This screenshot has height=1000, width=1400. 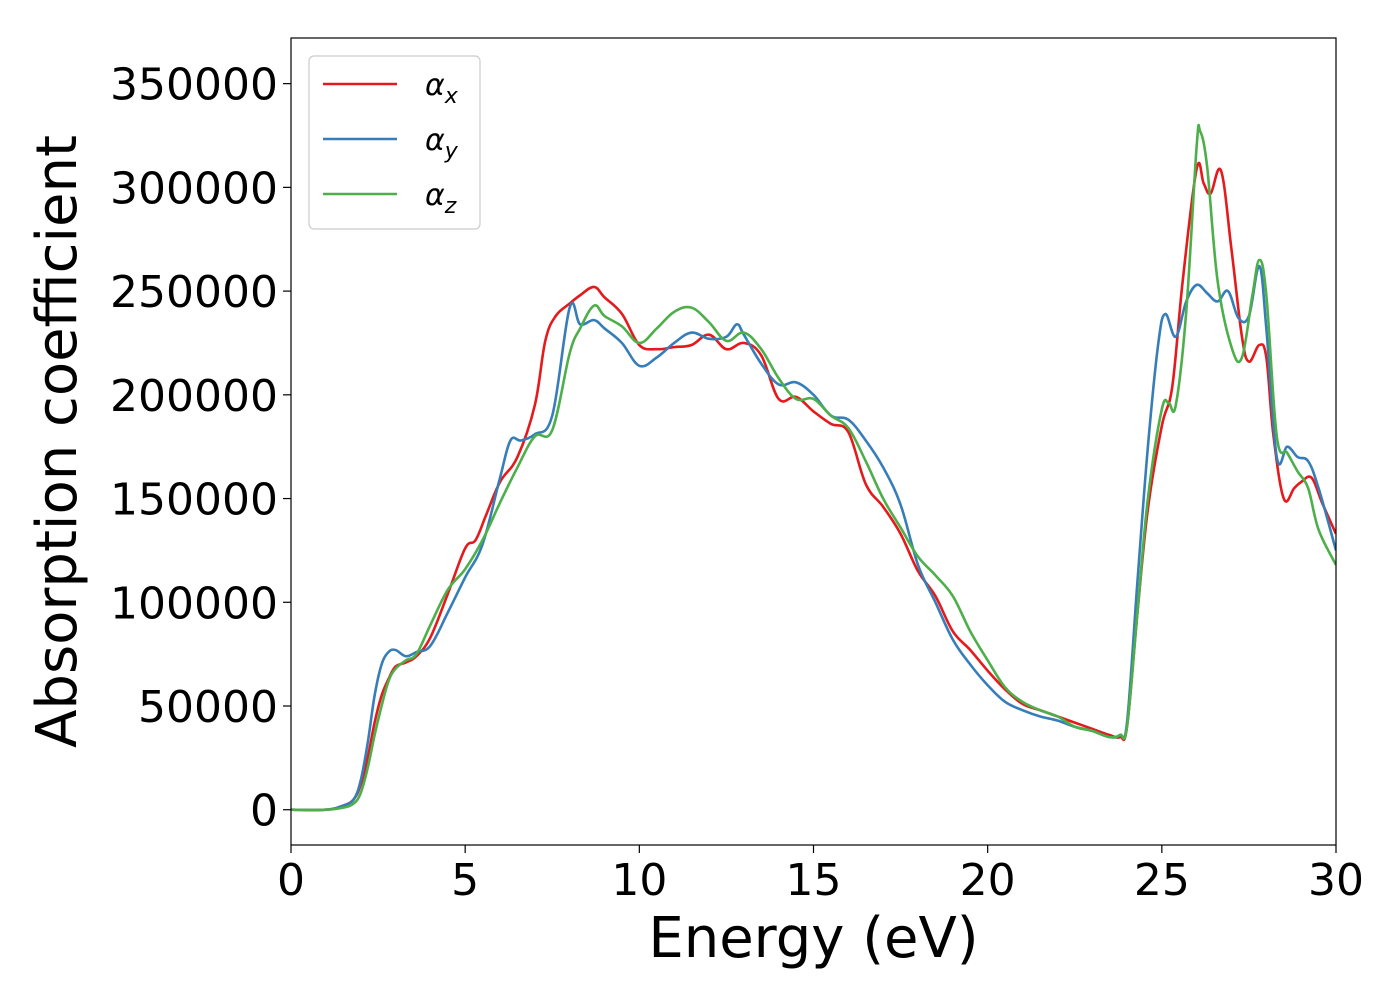 I want to click on x-tick-label: 20, so click(x=988, y=880).